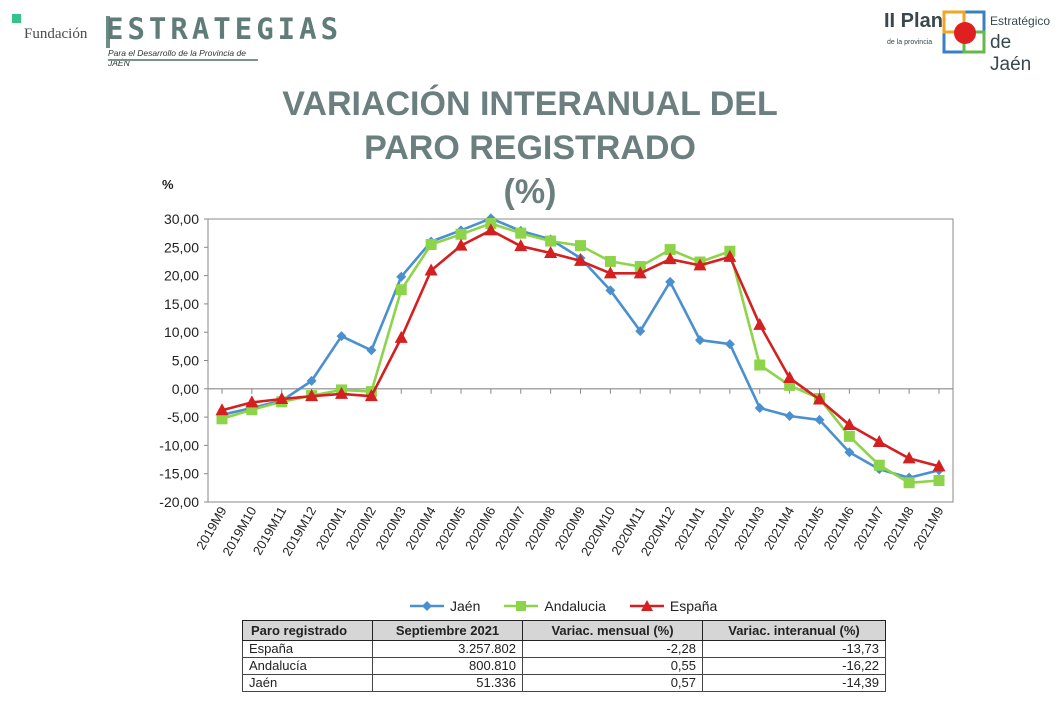  Describe the element at coordinates (612, 649) in the screenshot. I see `table-cell: -2,28` at that location.